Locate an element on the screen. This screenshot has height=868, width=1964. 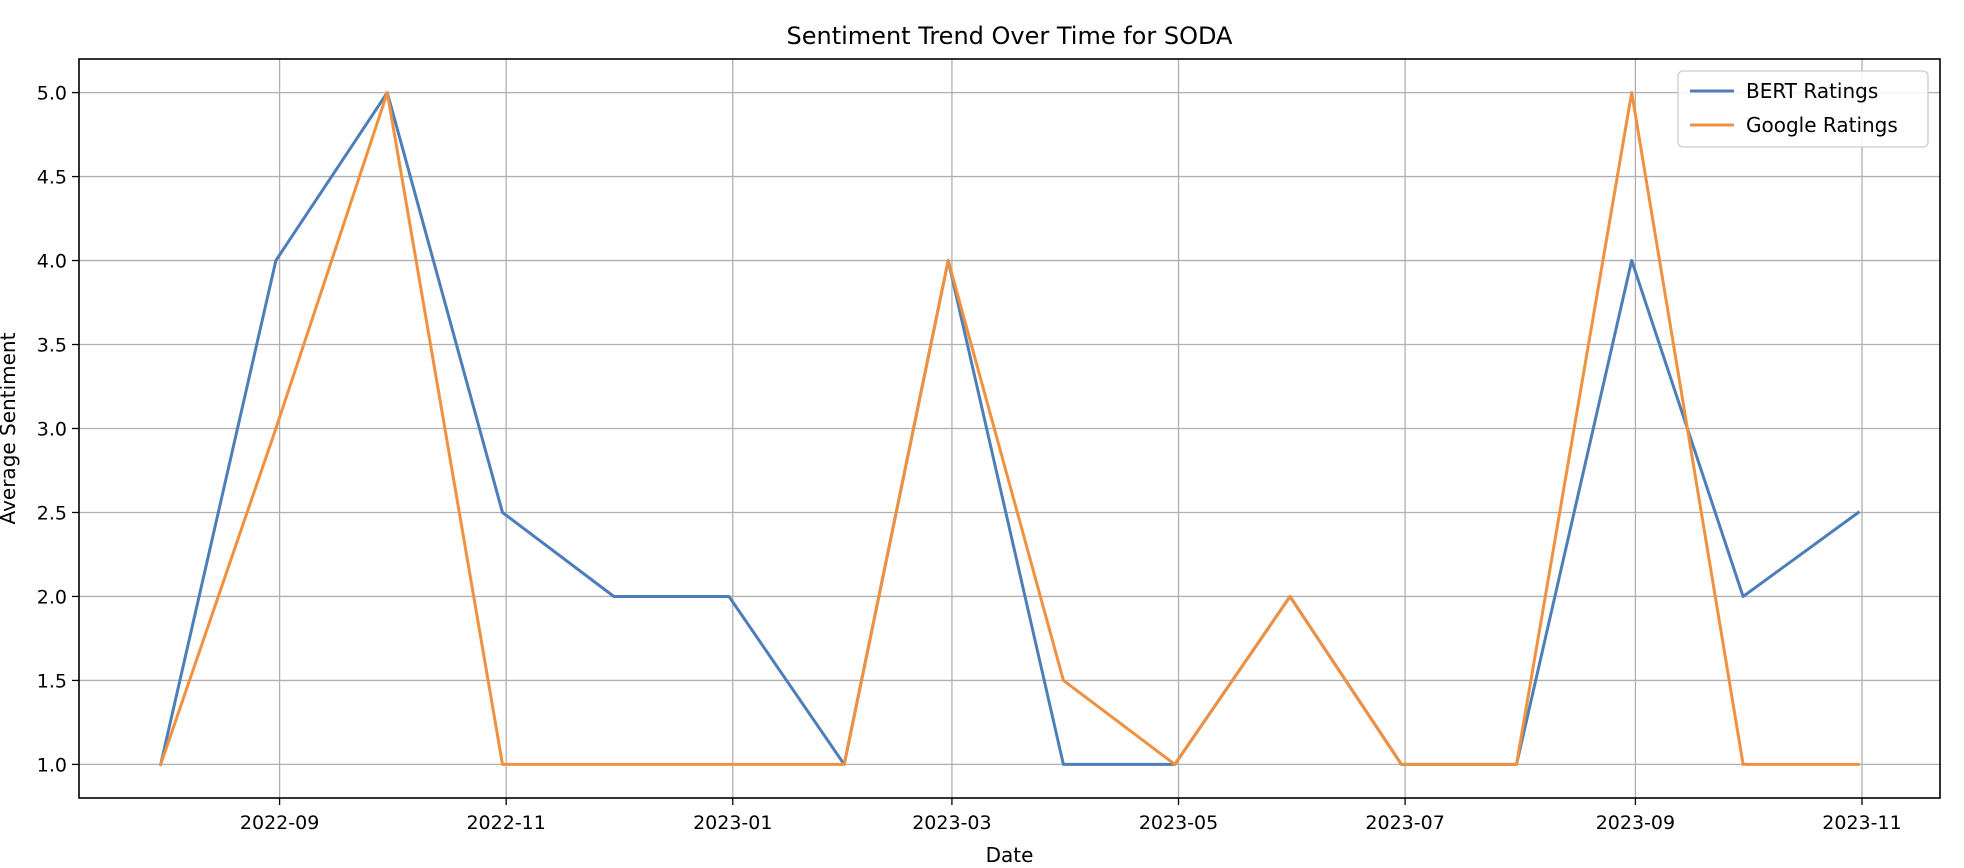
legend-label: Google Ratings is located at coordinates (1822, 125).